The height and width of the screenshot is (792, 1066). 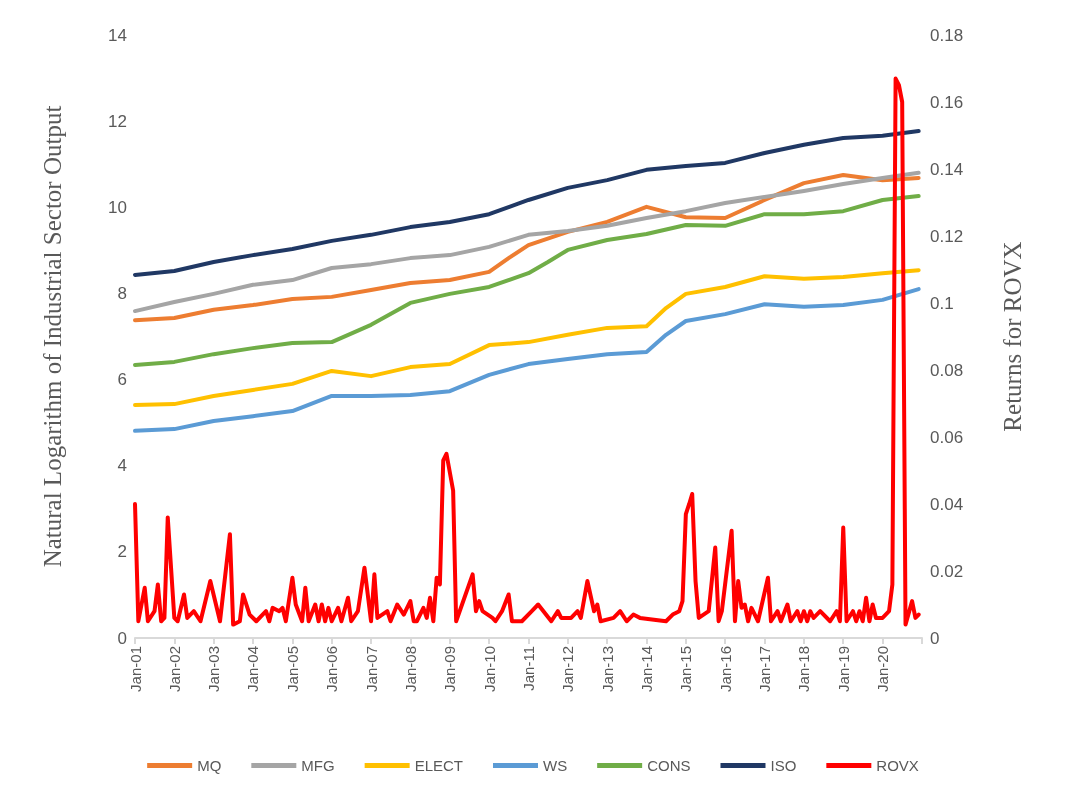 I want to click on x-tick-label: Jan-12, so click(x=568, y=669).